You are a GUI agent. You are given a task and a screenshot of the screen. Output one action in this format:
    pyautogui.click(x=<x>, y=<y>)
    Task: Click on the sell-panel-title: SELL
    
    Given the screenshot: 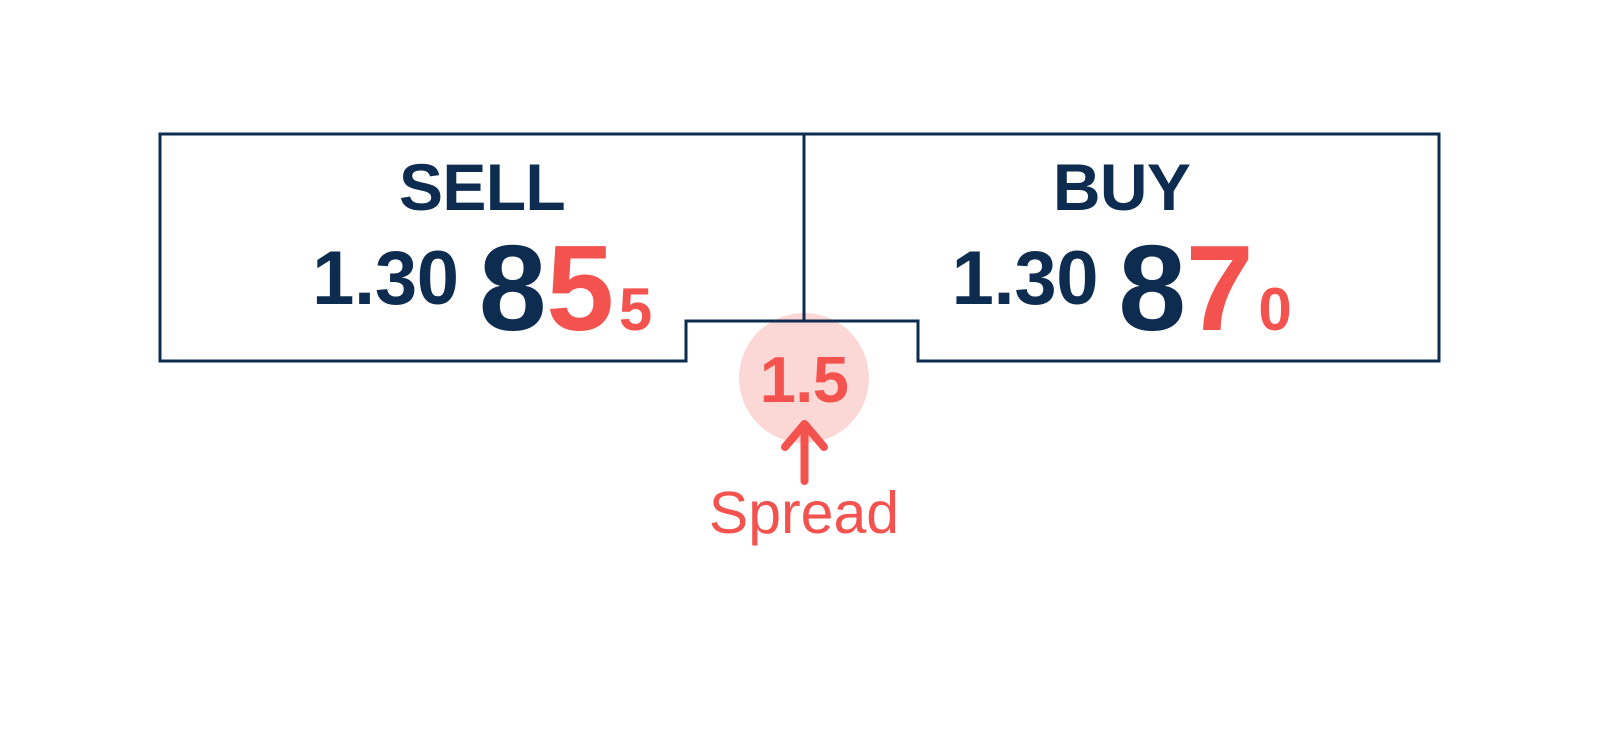 What is the action you would take?
    pyautogui.click(x=482, y=187)
    